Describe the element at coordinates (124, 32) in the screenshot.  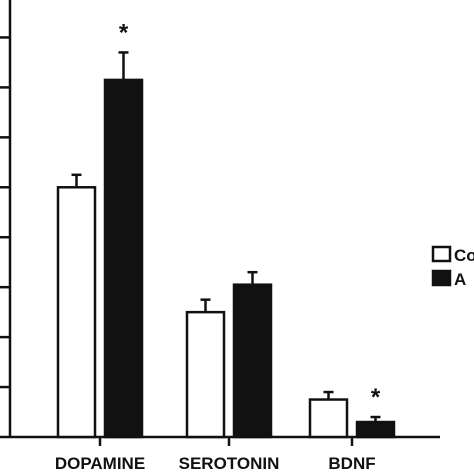
I see `significance-asterisk-0: *` at that location.